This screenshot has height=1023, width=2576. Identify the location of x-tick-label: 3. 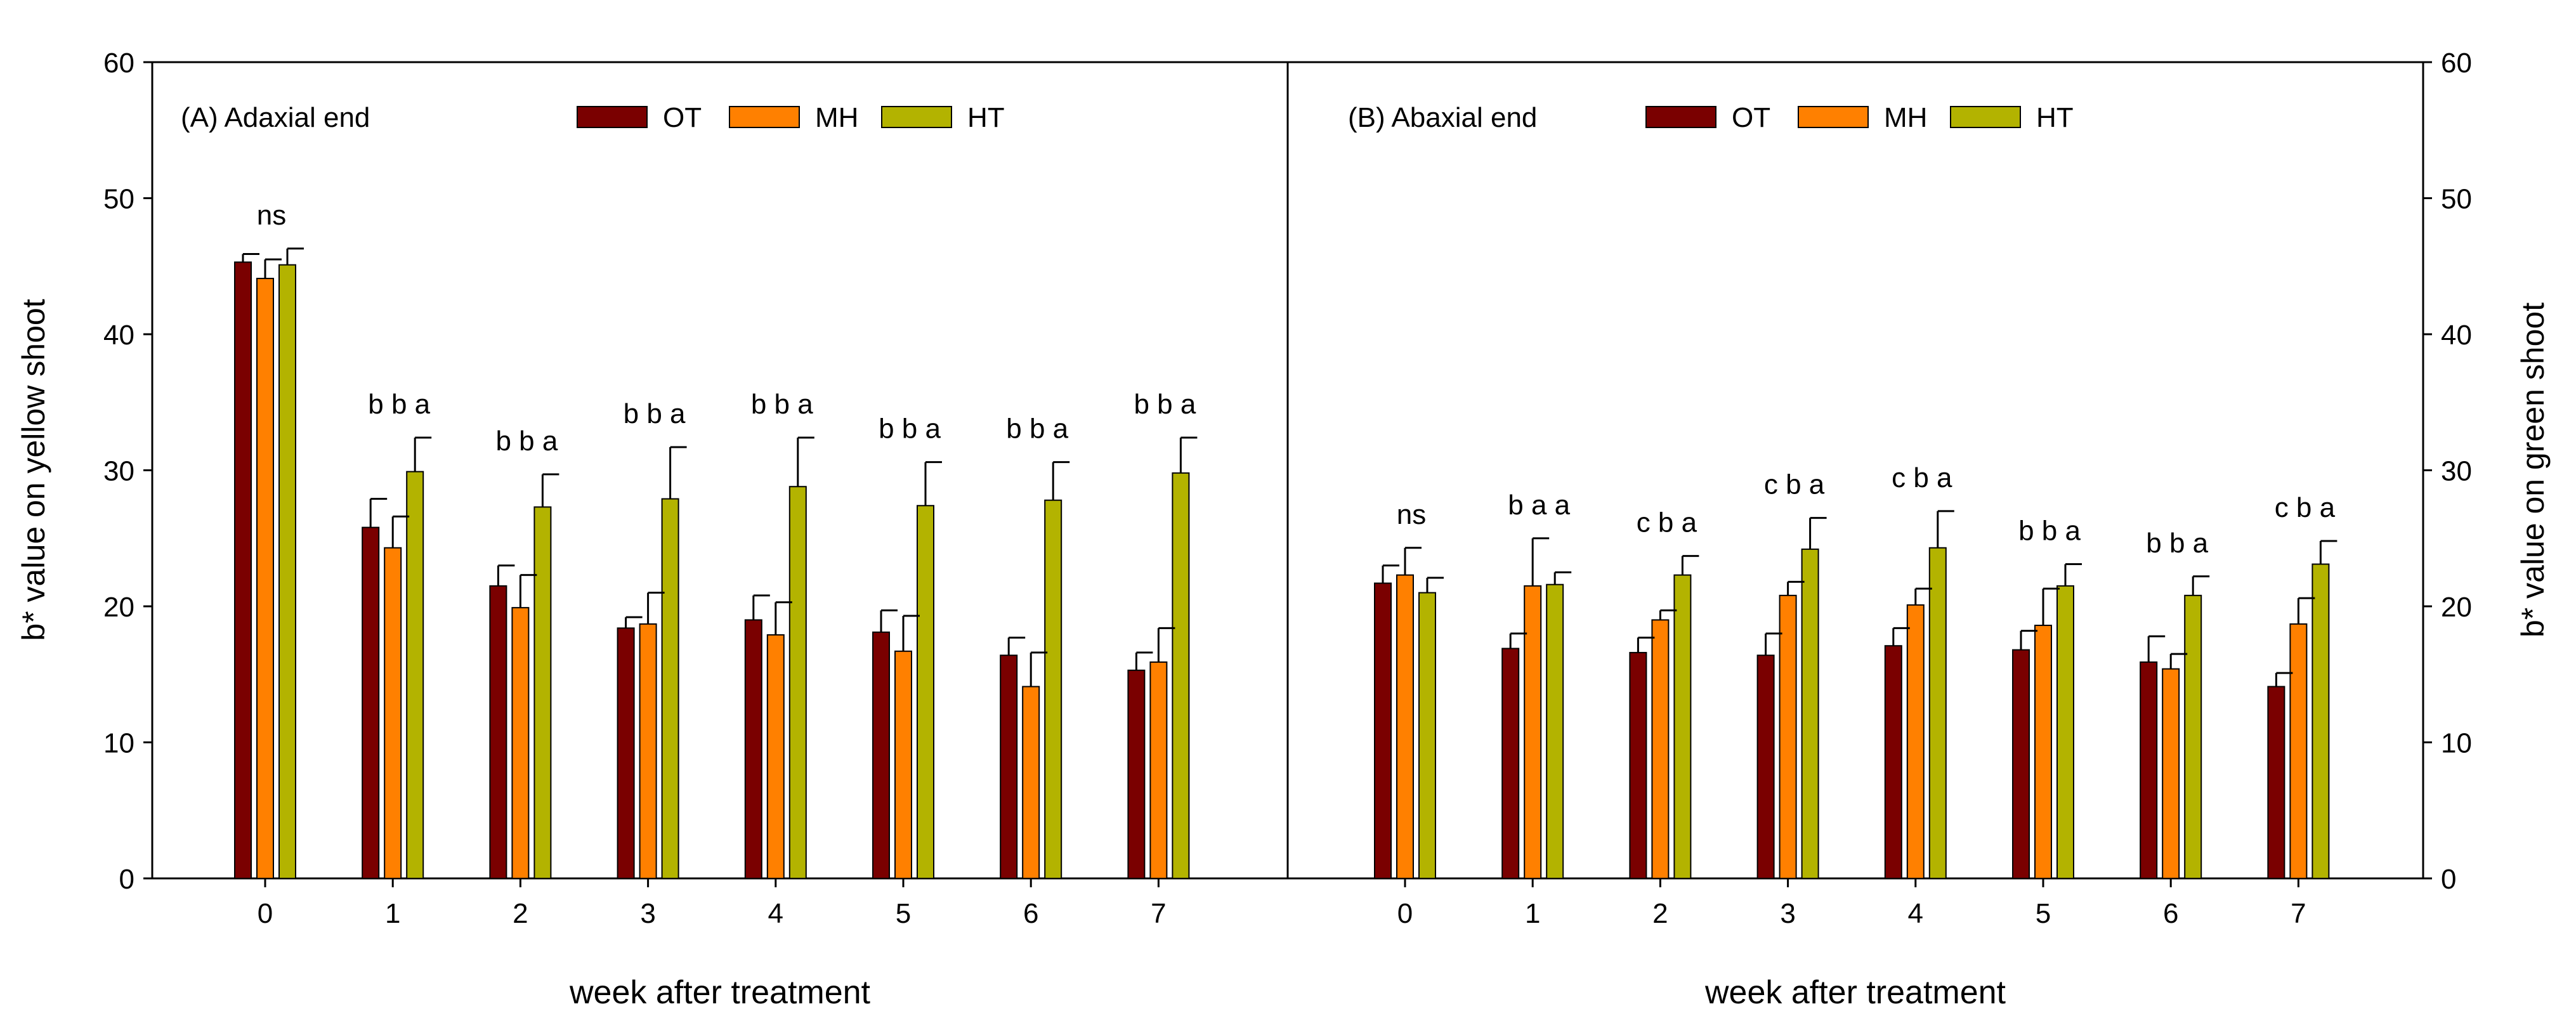
(1788, 913).